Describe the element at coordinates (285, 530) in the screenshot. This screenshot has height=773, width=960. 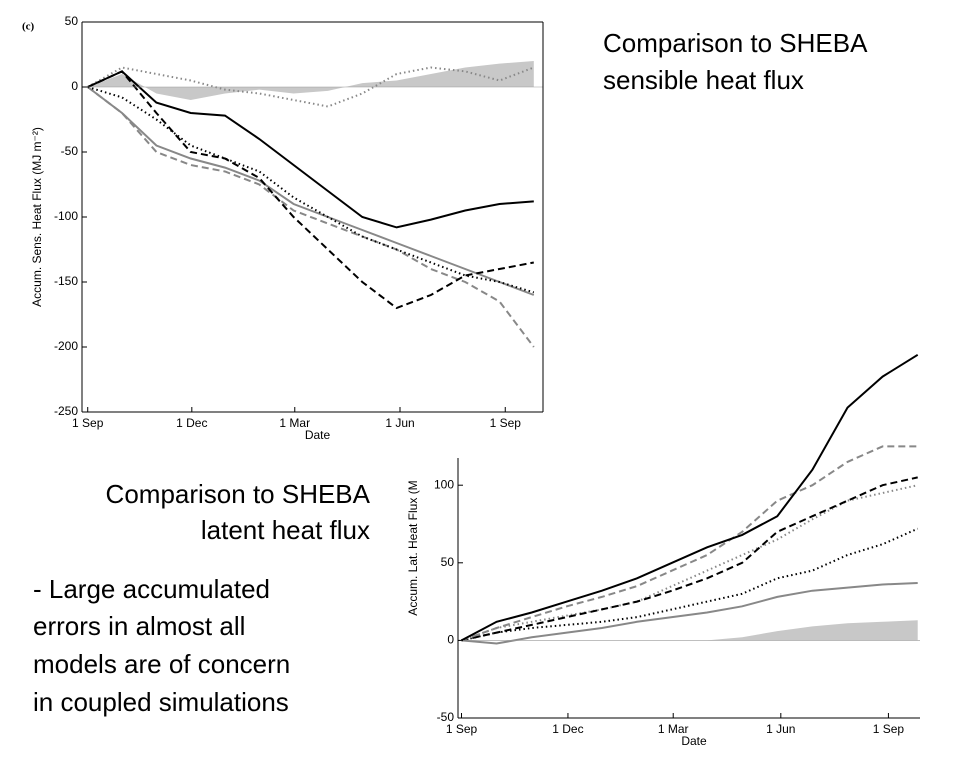
I see `caption: latent heat flux` at that location.